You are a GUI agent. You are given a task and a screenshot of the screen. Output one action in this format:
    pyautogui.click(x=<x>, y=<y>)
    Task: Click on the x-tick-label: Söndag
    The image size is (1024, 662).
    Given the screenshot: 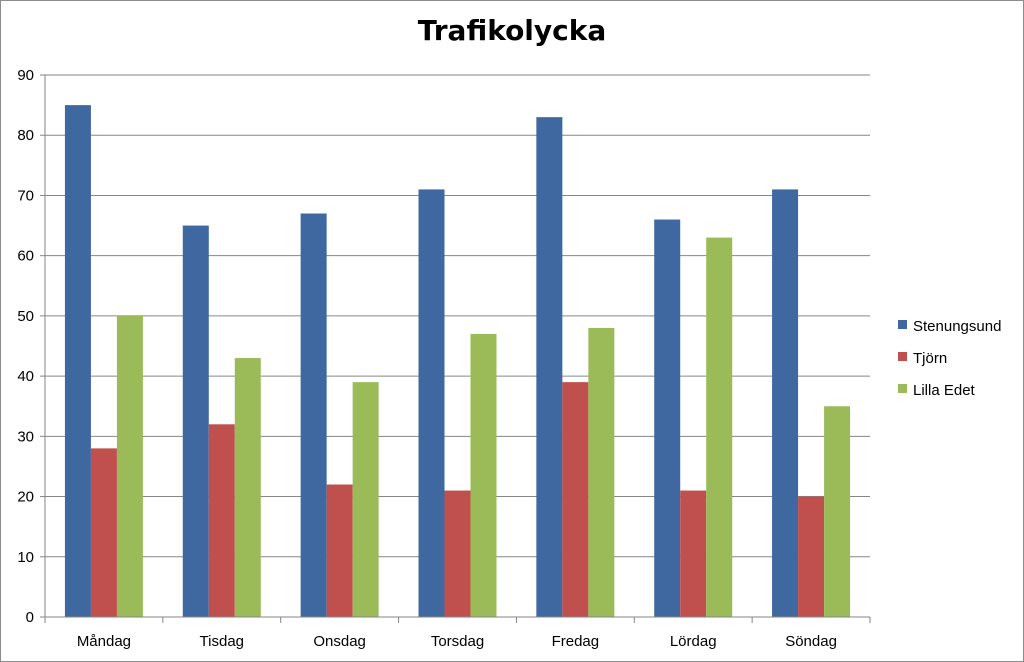 What is the action you would take?
    pyautogui.click(x=811, y=641)
    